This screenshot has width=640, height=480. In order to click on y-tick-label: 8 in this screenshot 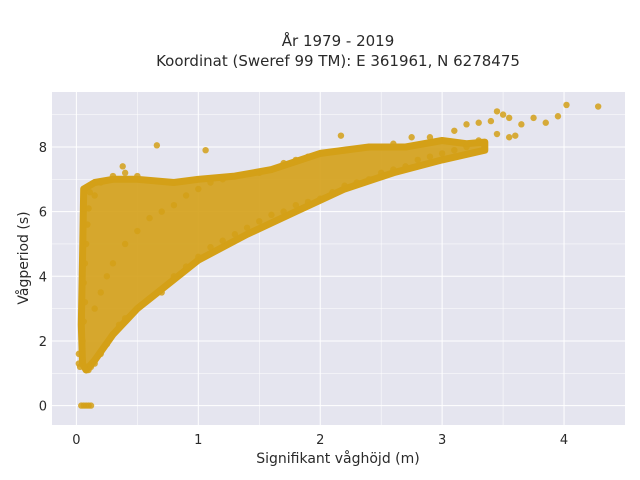, I will do `click(43, 148)`.